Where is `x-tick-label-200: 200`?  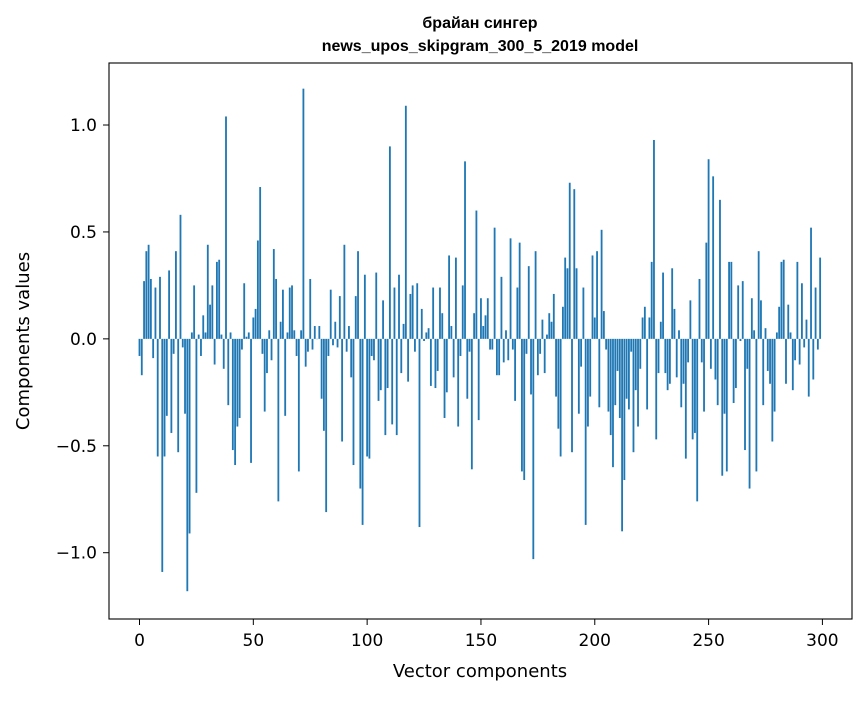
x-tick-label-200: 200 is located at coordinates (595, 641).